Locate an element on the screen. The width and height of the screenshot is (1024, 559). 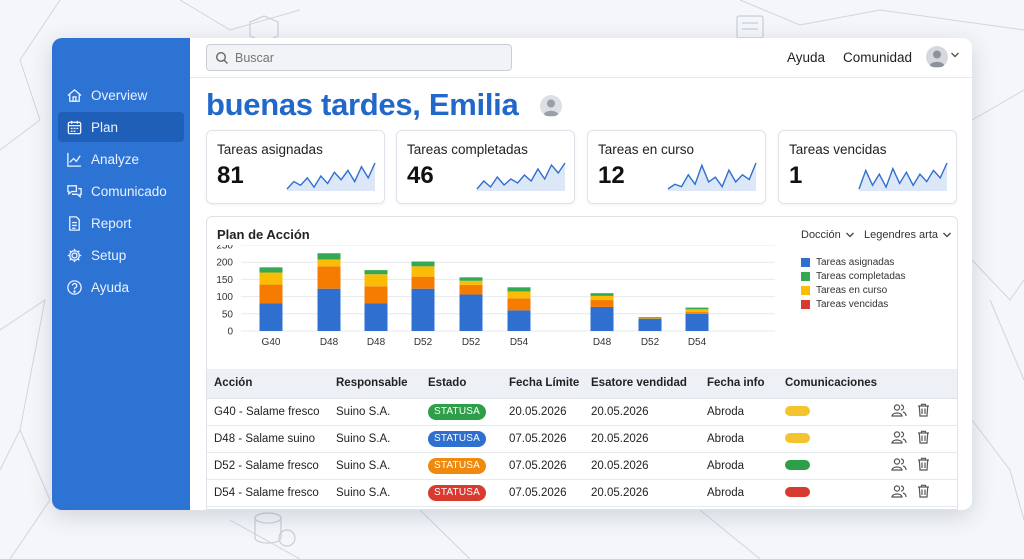
column-header-fecha-info: Fecha info is located at coordinates (746, 384).